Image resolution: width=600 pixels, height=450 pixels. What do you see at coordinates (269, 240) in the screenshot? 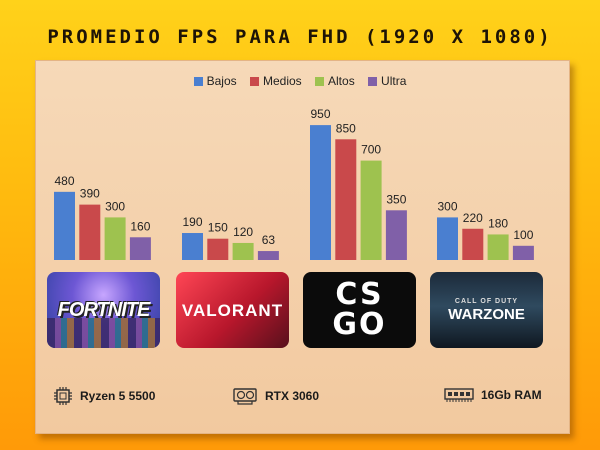
I see `data-label: 63` at bounding box center [269, 240].